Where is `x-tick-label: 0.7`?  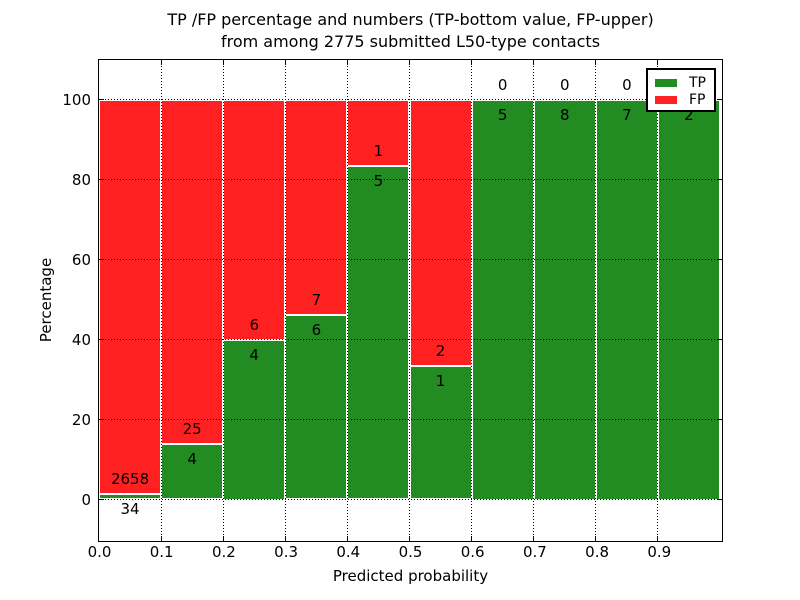 x-tick-label: 0.7 is located at coordinates (534, 552).